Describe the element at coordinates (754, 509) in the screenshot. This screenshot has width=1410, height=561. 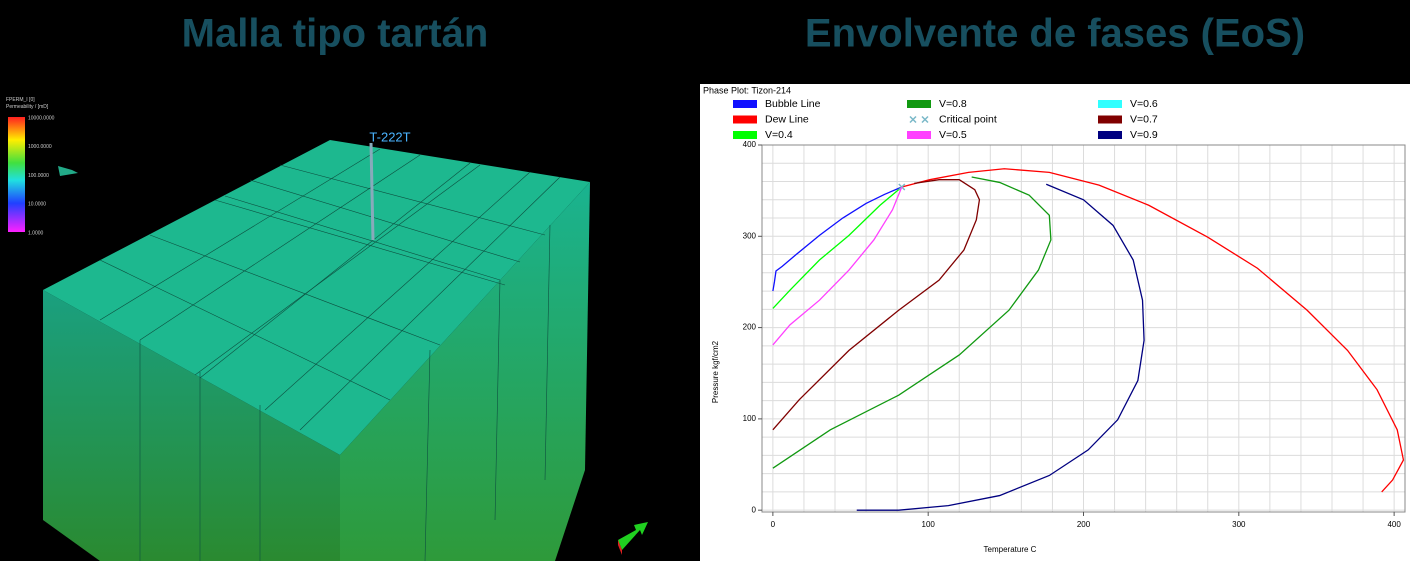
I see `y-tick-label: 0` at that location.